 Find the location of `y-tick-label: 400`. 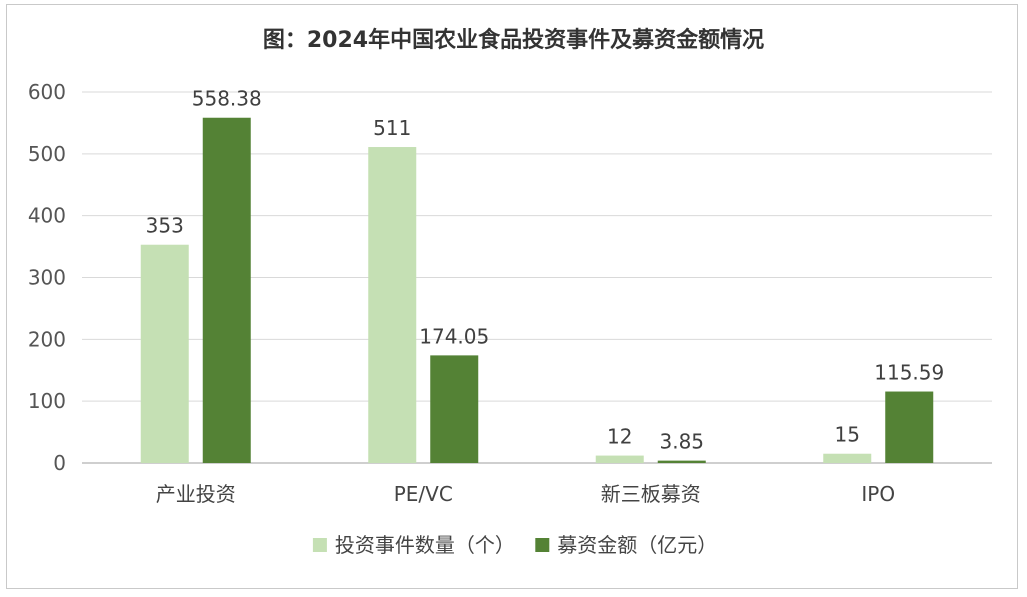

y-tick-label: 400 is located at coordinates (47, 216).